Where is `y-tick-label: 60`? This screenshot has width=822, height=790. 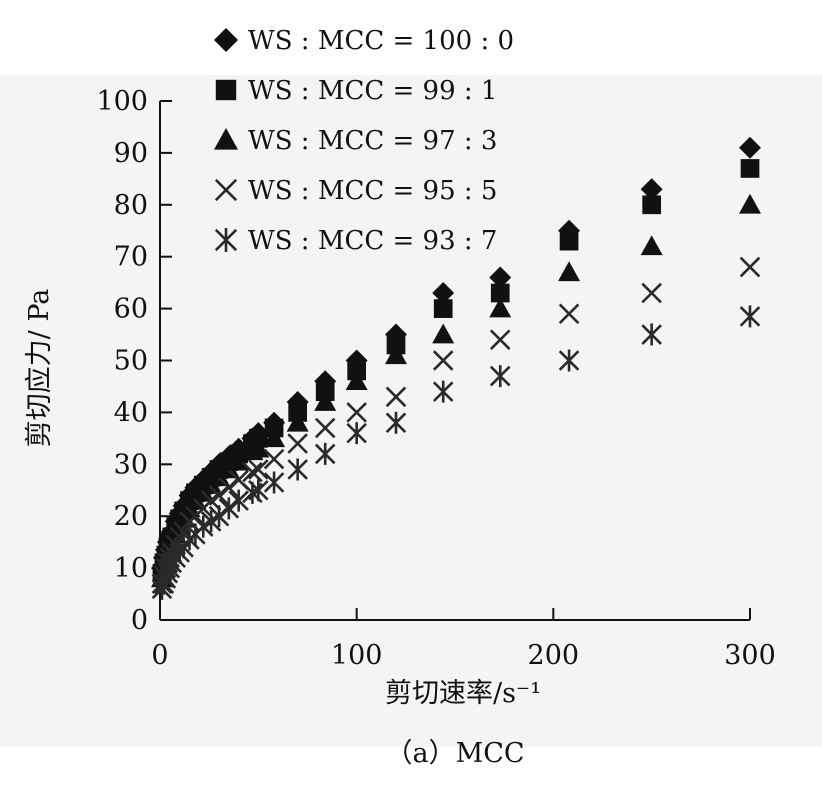 y-tick-label: 60 is located at coordinates (131, 309).